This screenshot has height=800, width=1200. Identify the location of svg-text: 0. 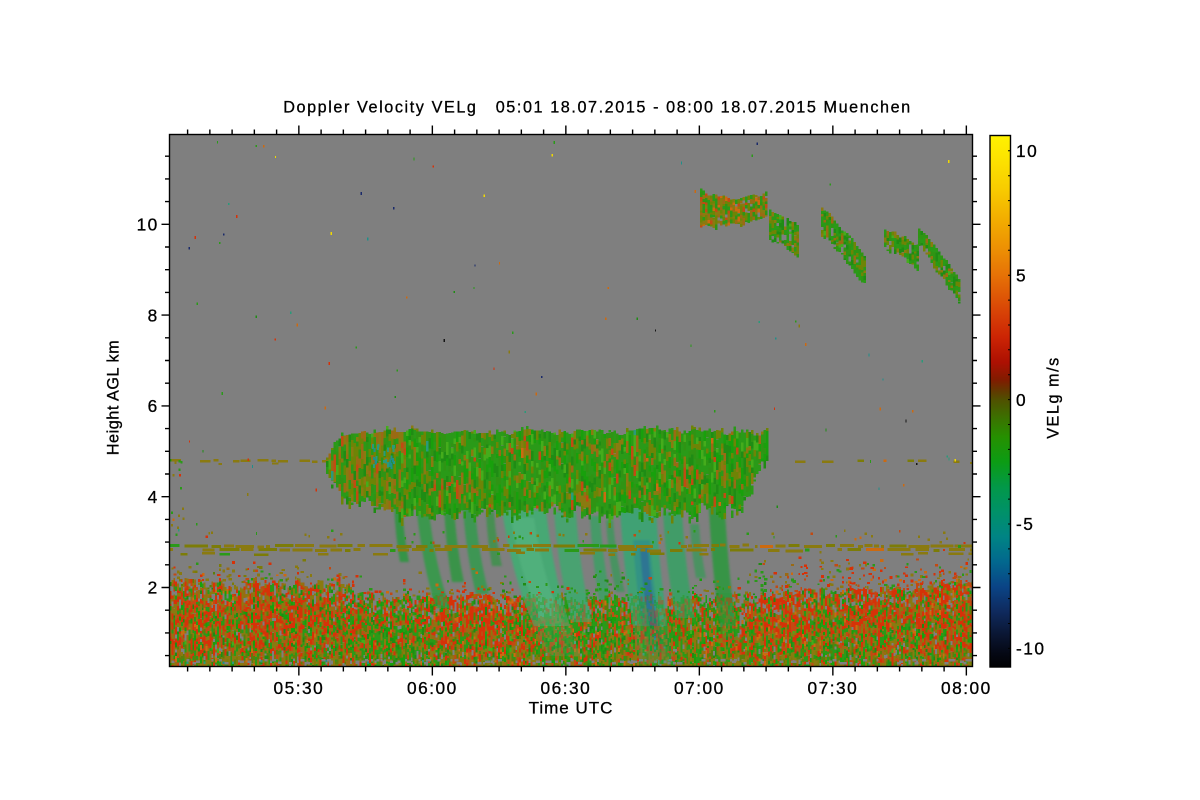
(1021, 400).